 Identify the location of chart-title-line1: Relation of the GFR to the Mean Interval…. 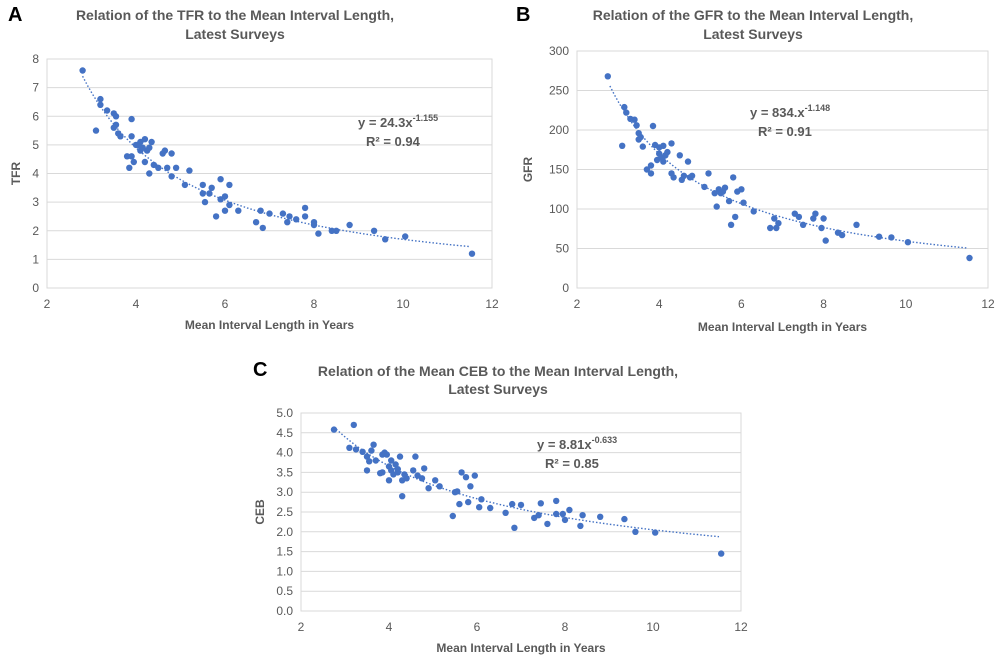
(753, 15).